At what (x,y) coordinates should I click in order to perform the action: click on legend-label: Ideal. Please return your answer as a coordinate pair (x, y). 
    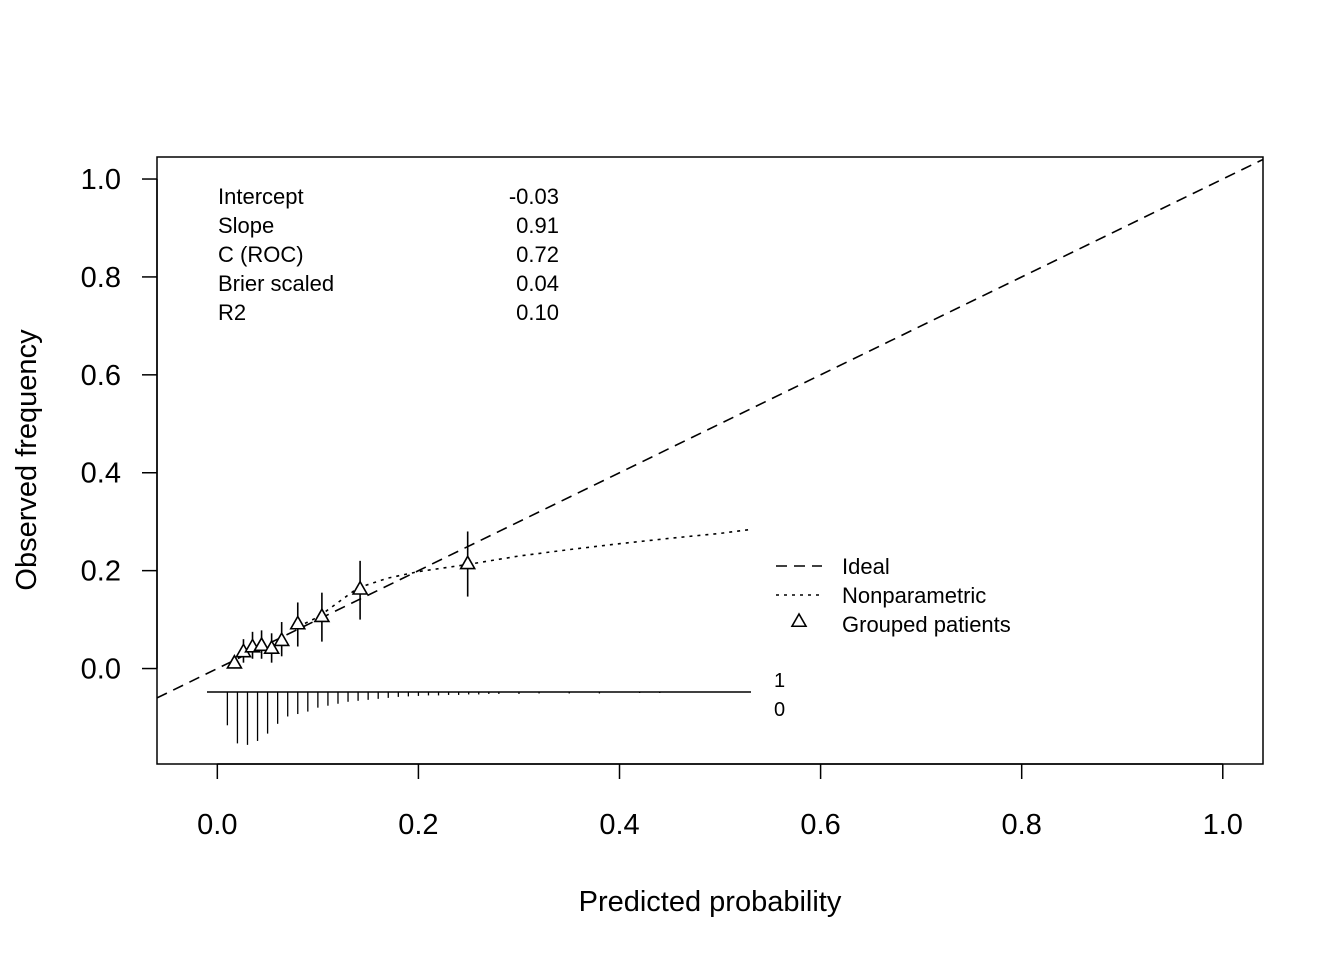
    Looking at the image, I should click on (866, 566).